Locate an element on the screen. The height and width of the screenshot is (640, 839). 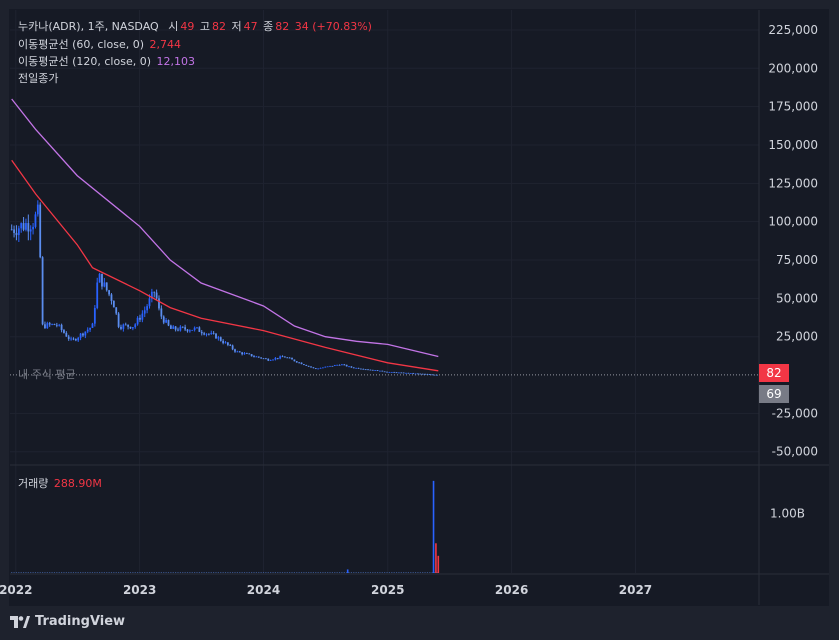
y-tick-label: 175,000 is located at coordinates (793, 107).